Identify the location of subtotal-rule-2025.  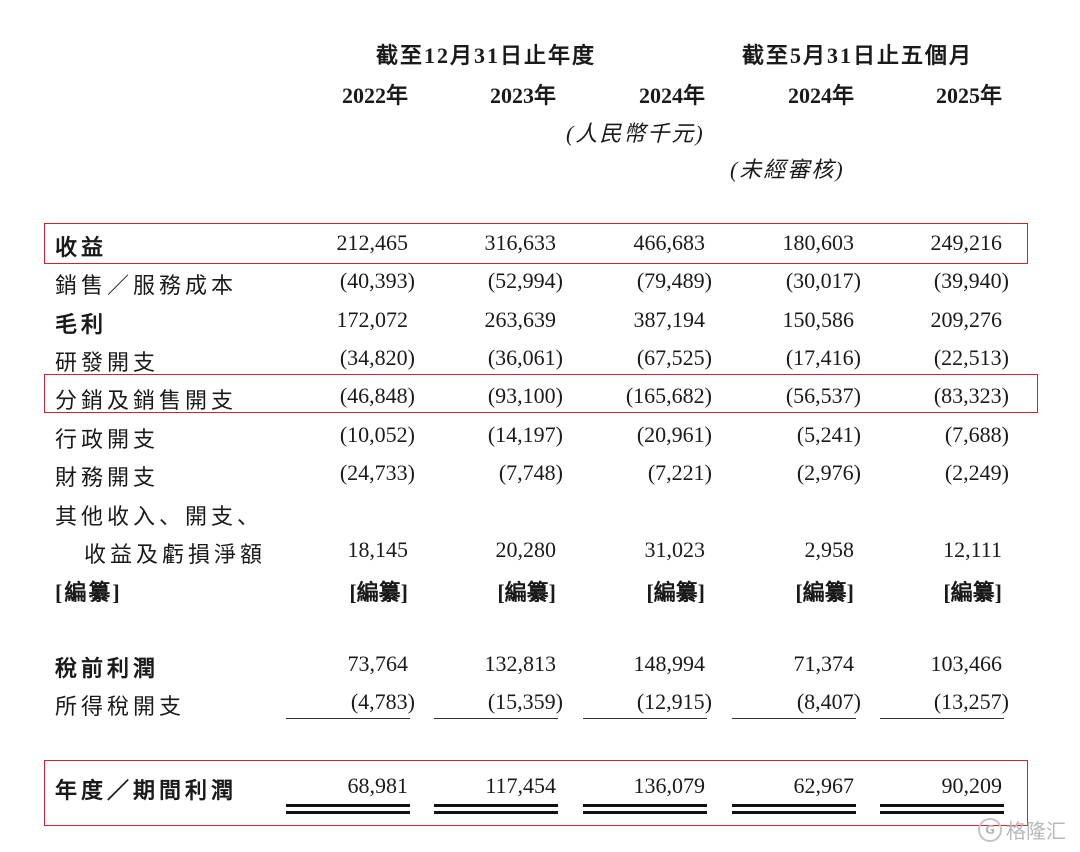
(942, 718).